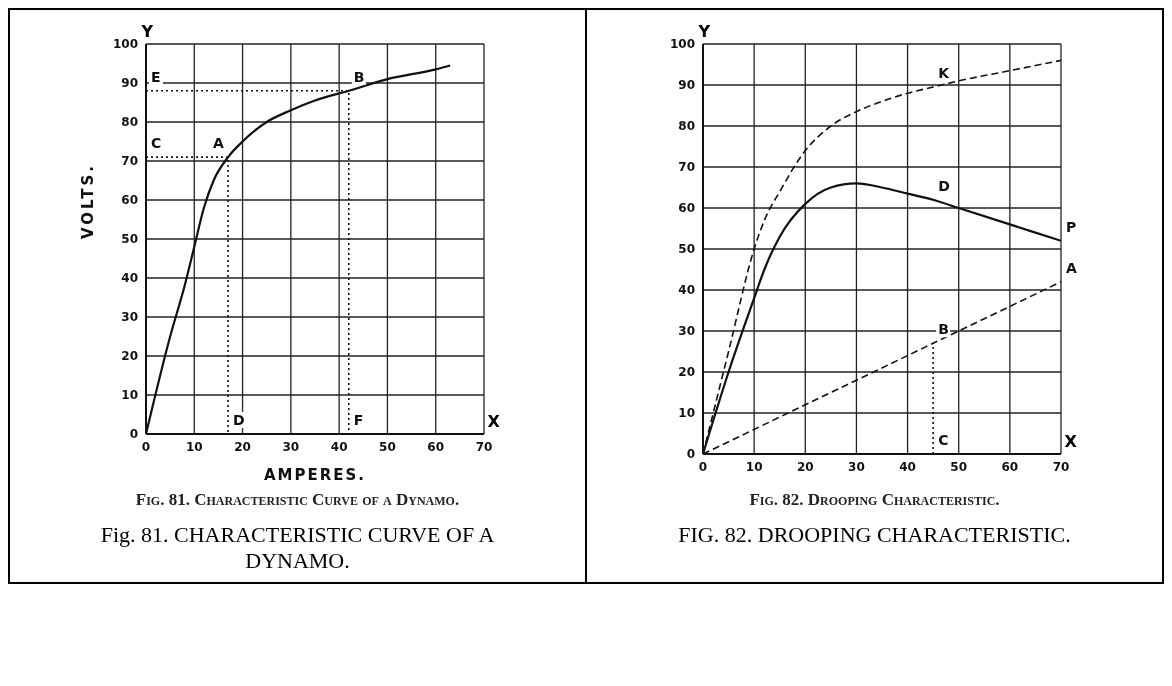 This screenshot has height=686, width=1172. I want to click on x-axis-title: AMPERES., so click(314, 475).